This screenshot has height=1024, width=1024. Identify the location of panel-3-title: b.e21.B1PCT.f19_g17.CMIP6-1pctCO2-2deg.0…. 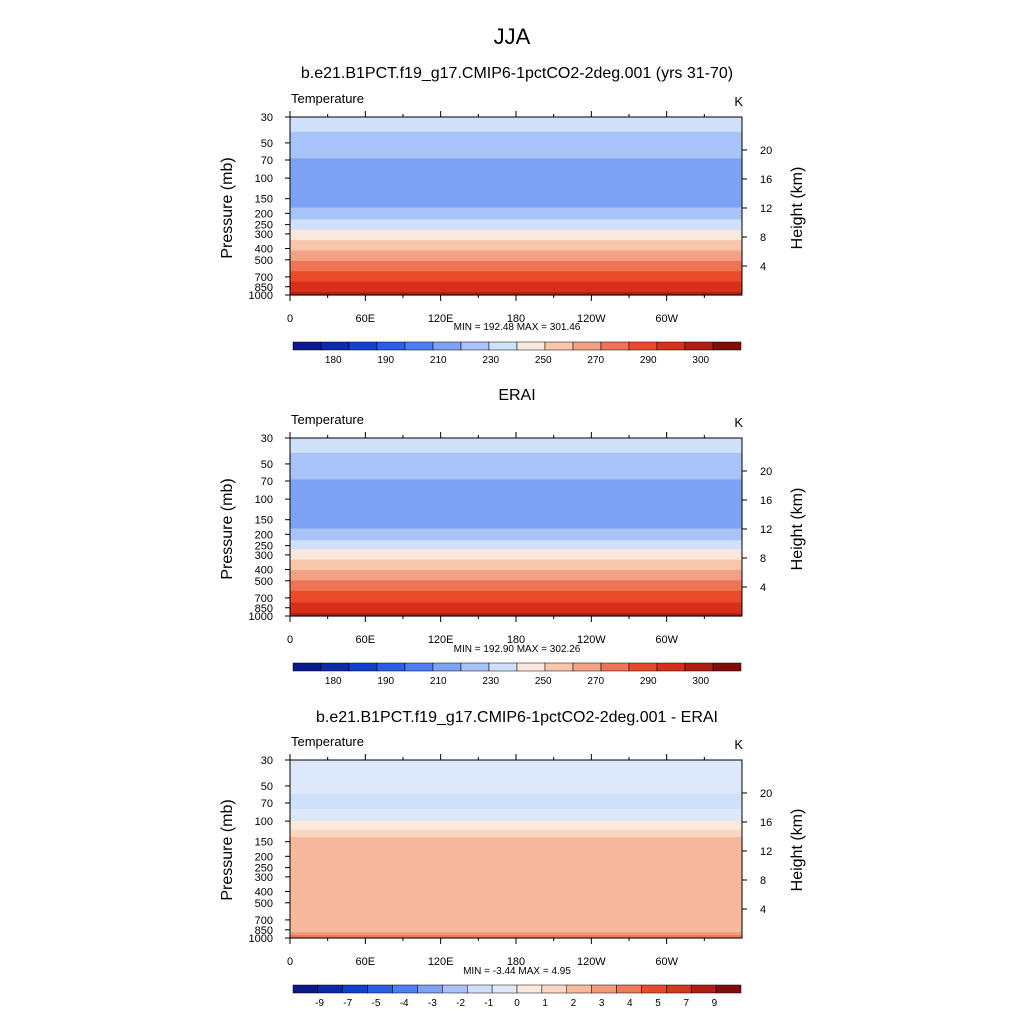
(517, 717).